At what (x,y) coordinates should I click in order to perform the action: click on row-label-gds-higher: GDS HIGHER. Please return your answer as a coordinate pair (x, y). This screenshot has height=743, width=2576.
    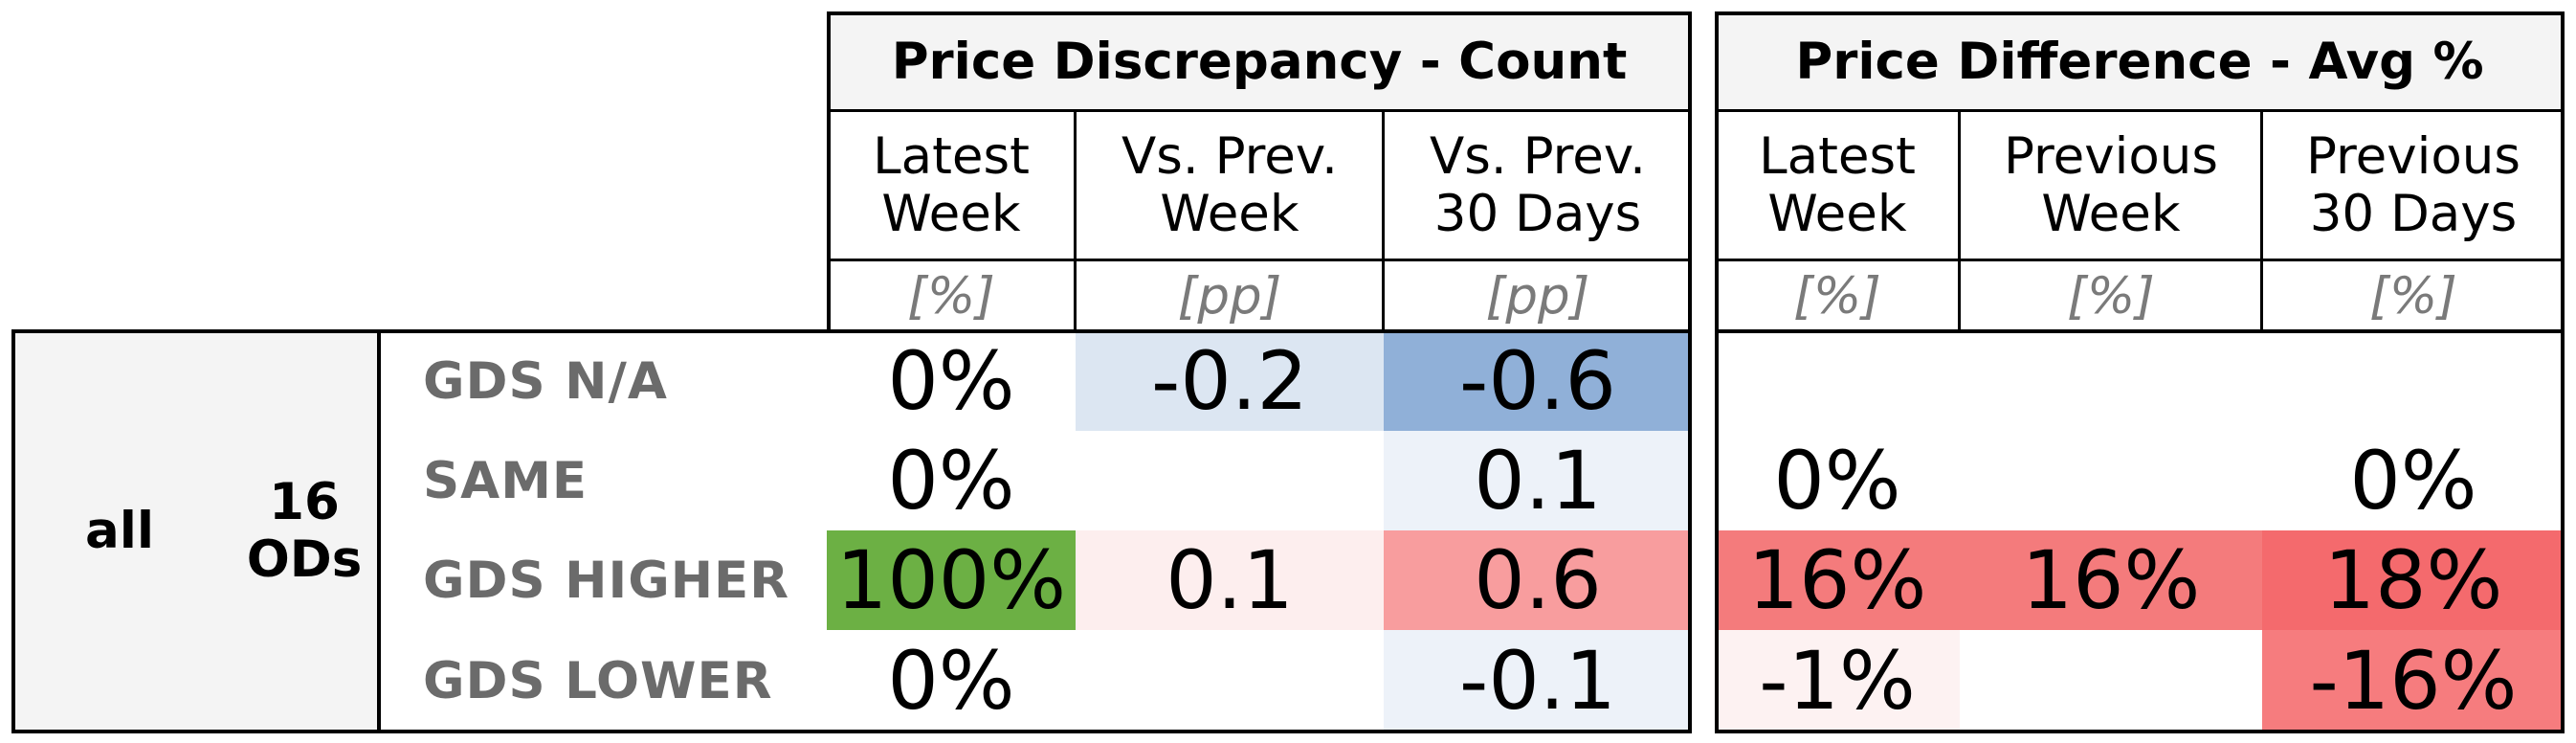
    Looking at the image, I should click on (606, 580).